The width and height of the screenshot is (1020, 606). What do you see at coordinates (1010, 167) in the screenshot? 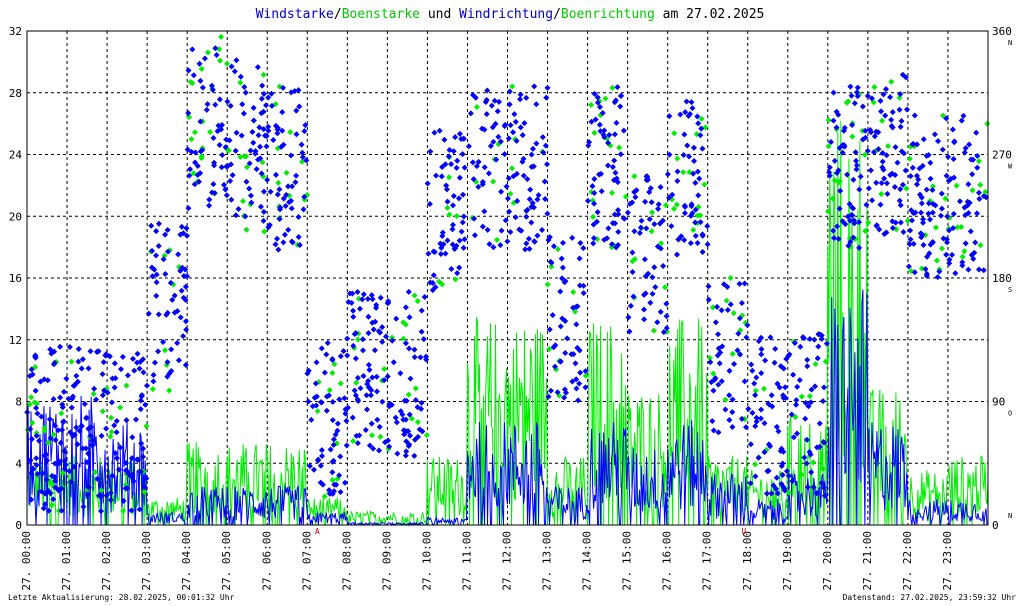
I see `direction-label: W` at bounding box center [1010, 167].